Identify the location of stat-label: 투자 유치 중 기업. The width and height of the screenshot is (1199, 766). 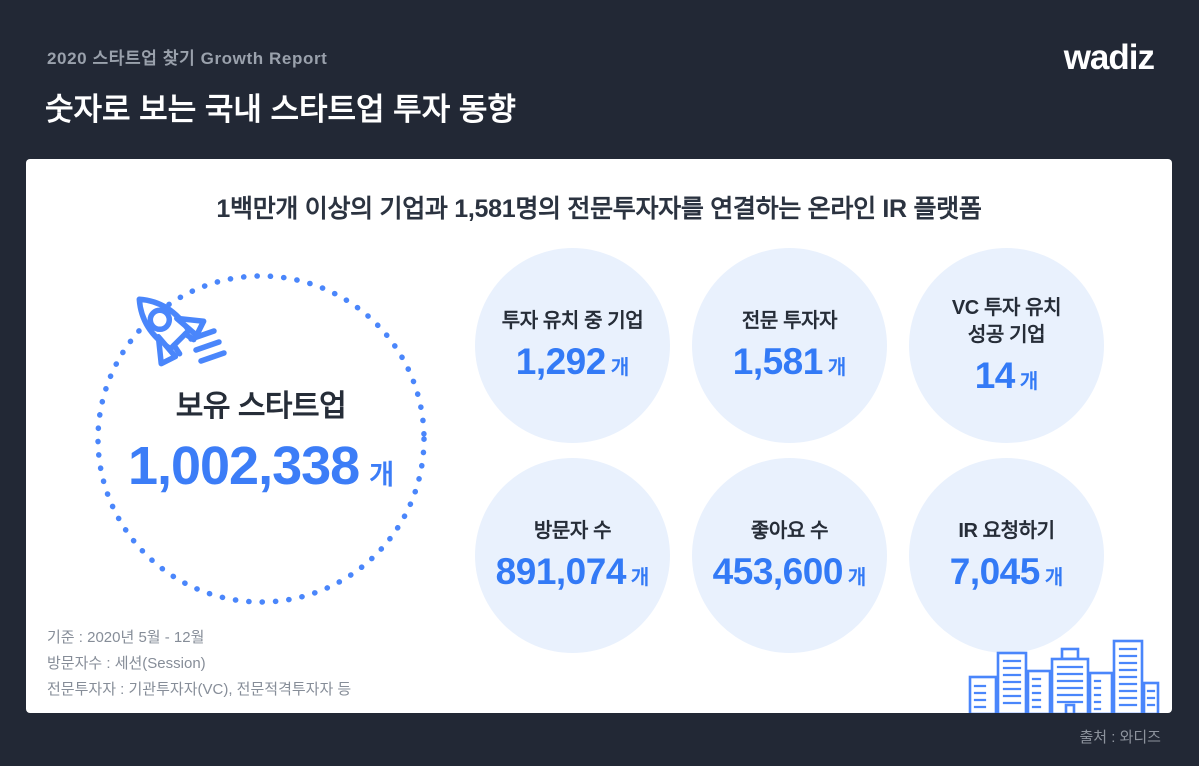
(572, 321).